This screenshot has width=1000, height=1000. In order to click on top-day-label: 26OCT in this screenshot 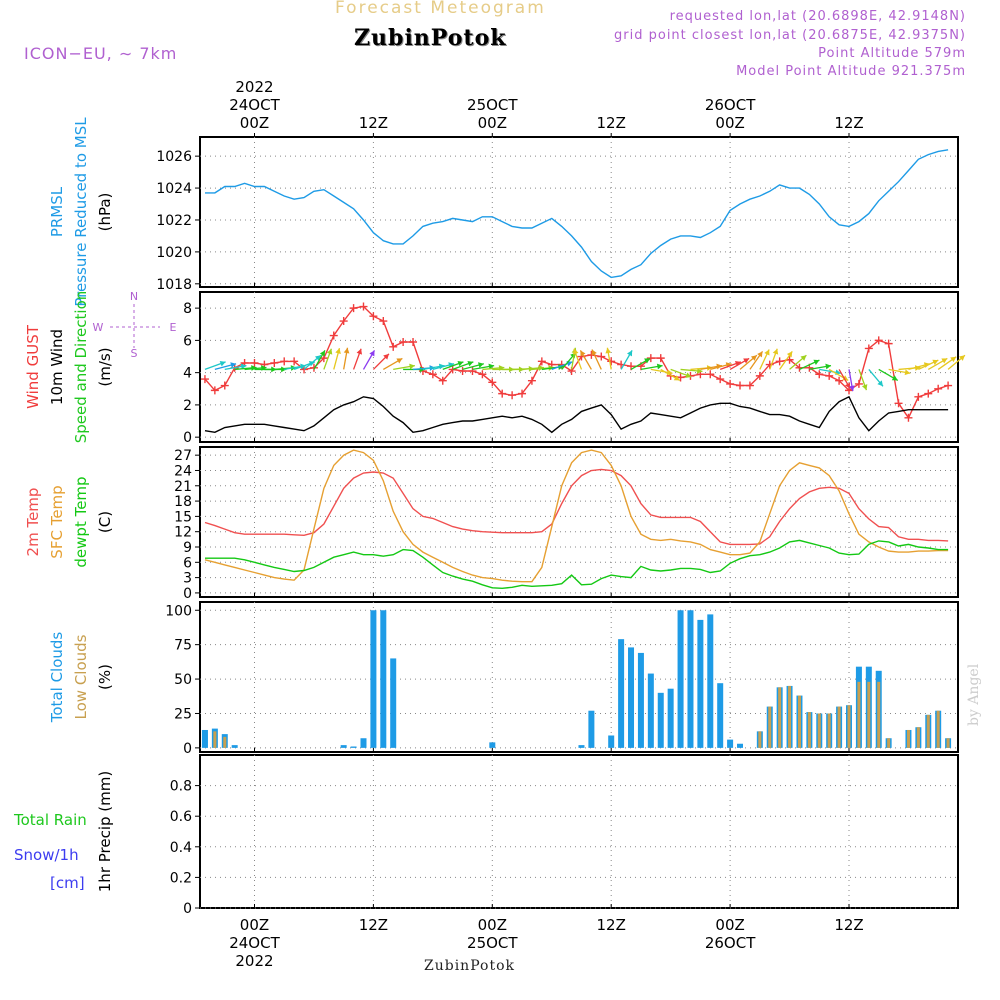, I will do `click(730, 105)`.